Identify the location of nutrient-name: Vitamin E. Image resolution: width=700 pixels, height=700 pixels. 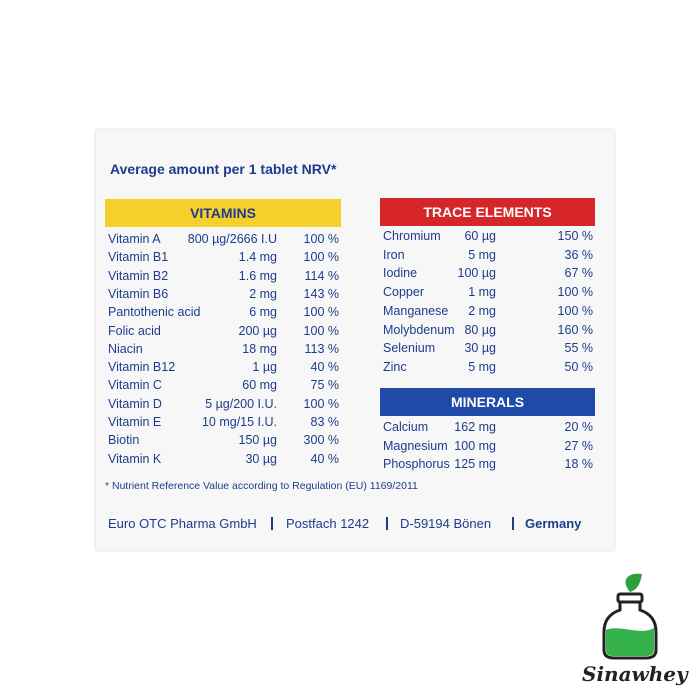
(135, 422).